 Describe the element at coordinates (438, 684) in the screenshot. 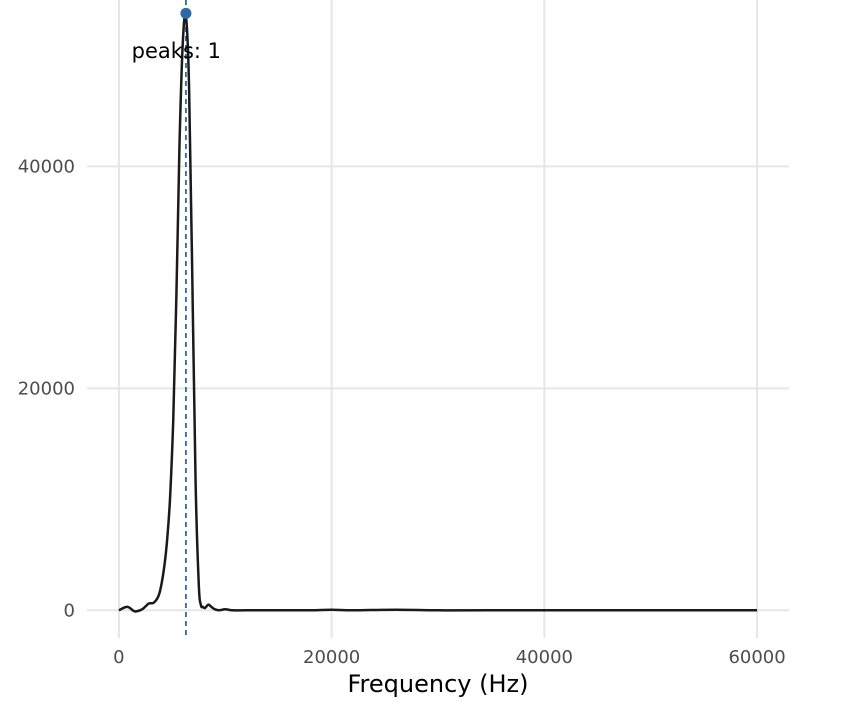

I see `x-axis-title: Frequency (Hz)` at that location.